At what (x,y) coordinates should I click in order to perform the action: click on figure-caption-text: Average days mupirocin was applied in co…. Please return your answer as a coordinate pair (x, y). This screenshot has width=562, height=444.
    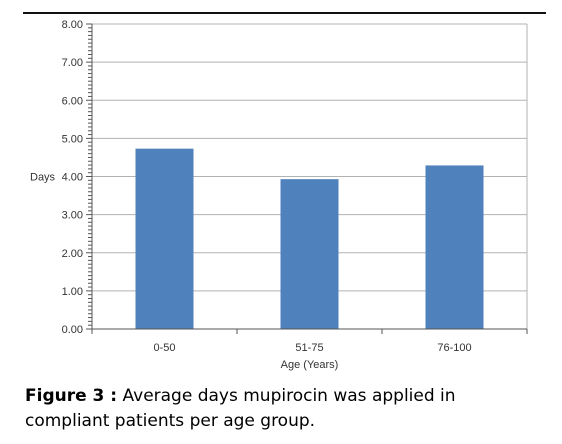
    Looking at the image, I should click on (240, 408).